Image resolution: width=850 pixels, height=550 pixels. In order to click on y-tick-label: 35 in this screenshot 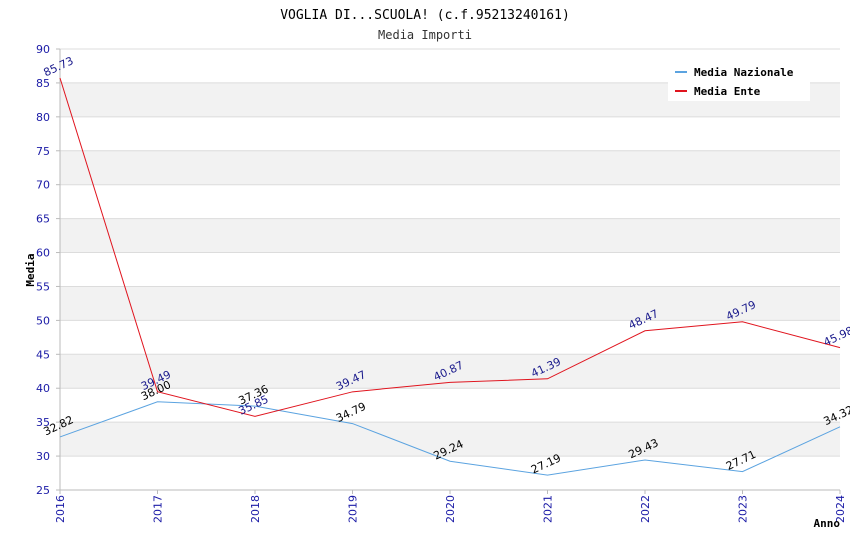, I will do `click(43, 422)`.